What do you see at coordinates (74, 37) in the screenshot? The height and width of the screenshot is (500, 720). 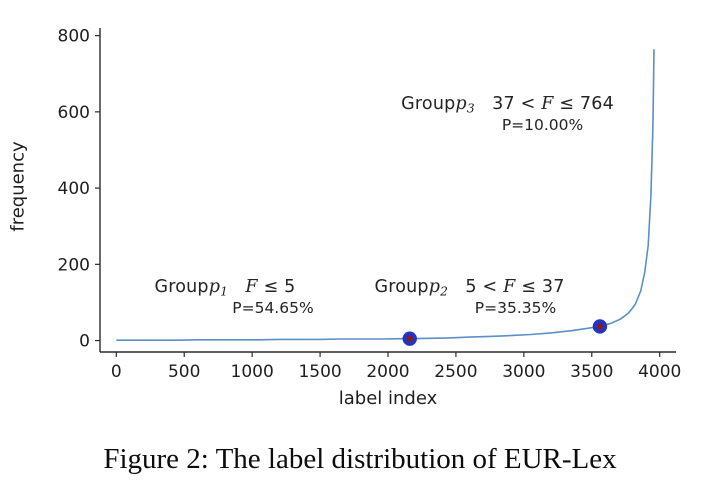 I see `y-tick-label: 800` at bounding box center [74, 37].